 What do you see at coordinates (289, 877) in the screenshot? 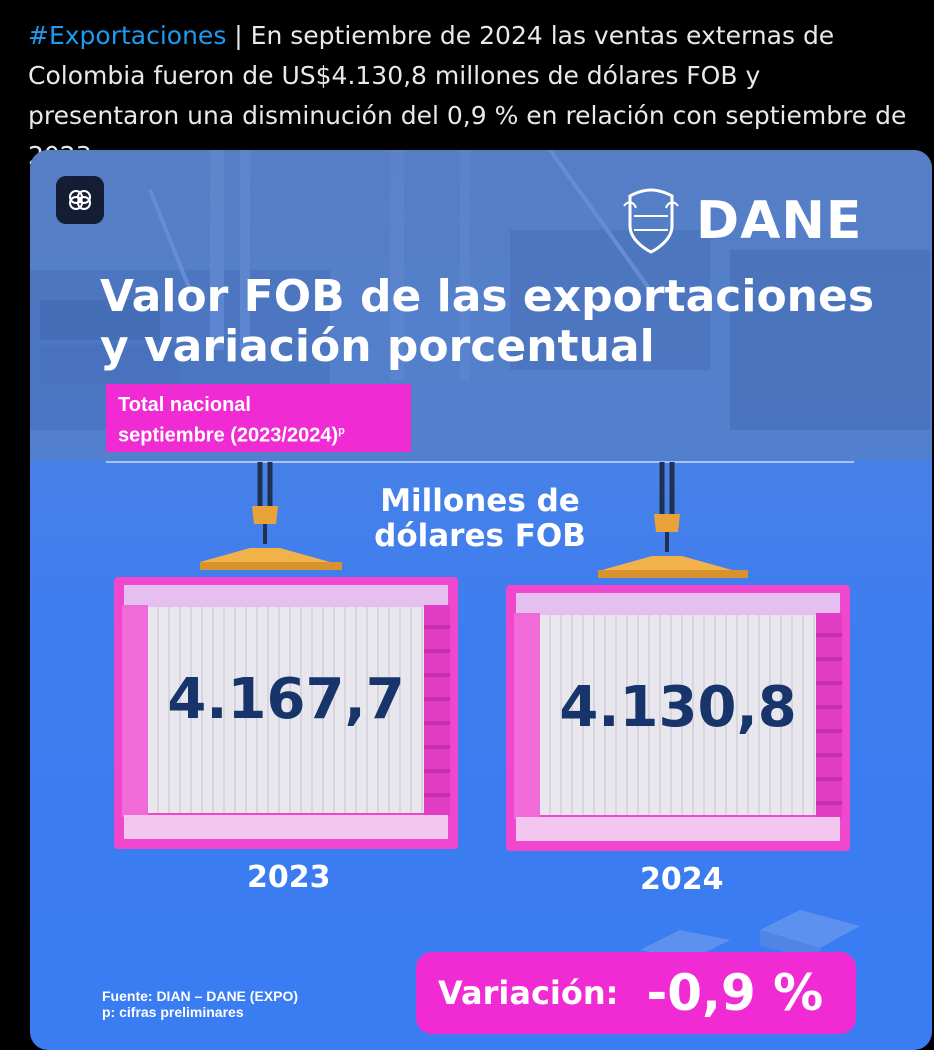
I see `year-label: 2023` at bounding box center [289, 877].